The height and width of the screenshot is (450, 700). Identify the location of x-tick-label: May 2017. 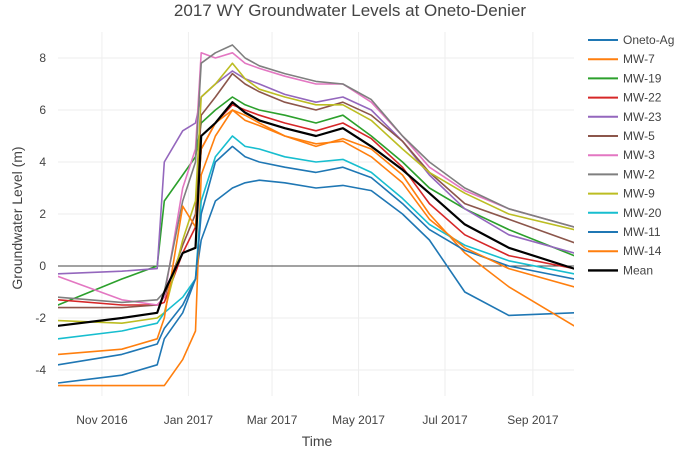
(358, 420).